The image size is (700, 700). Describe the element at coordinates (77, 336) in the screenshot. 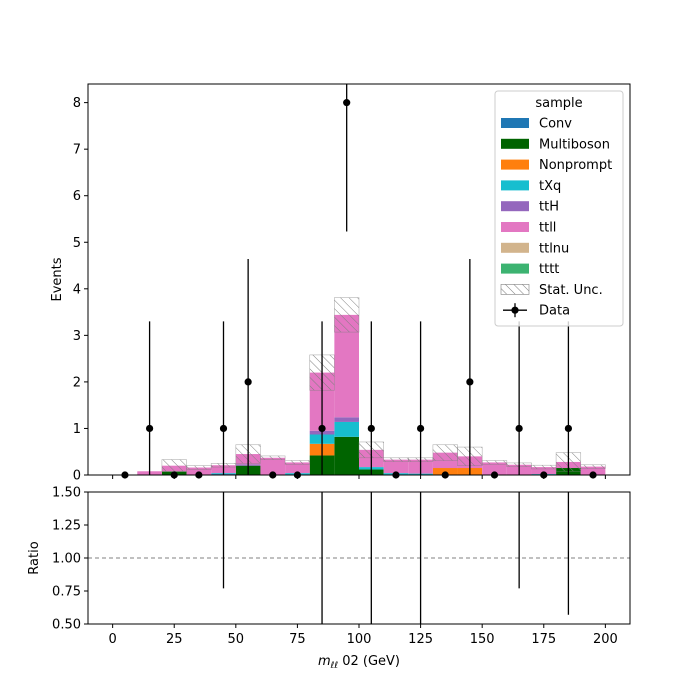

I see `y-tick-label: 3` at that location.